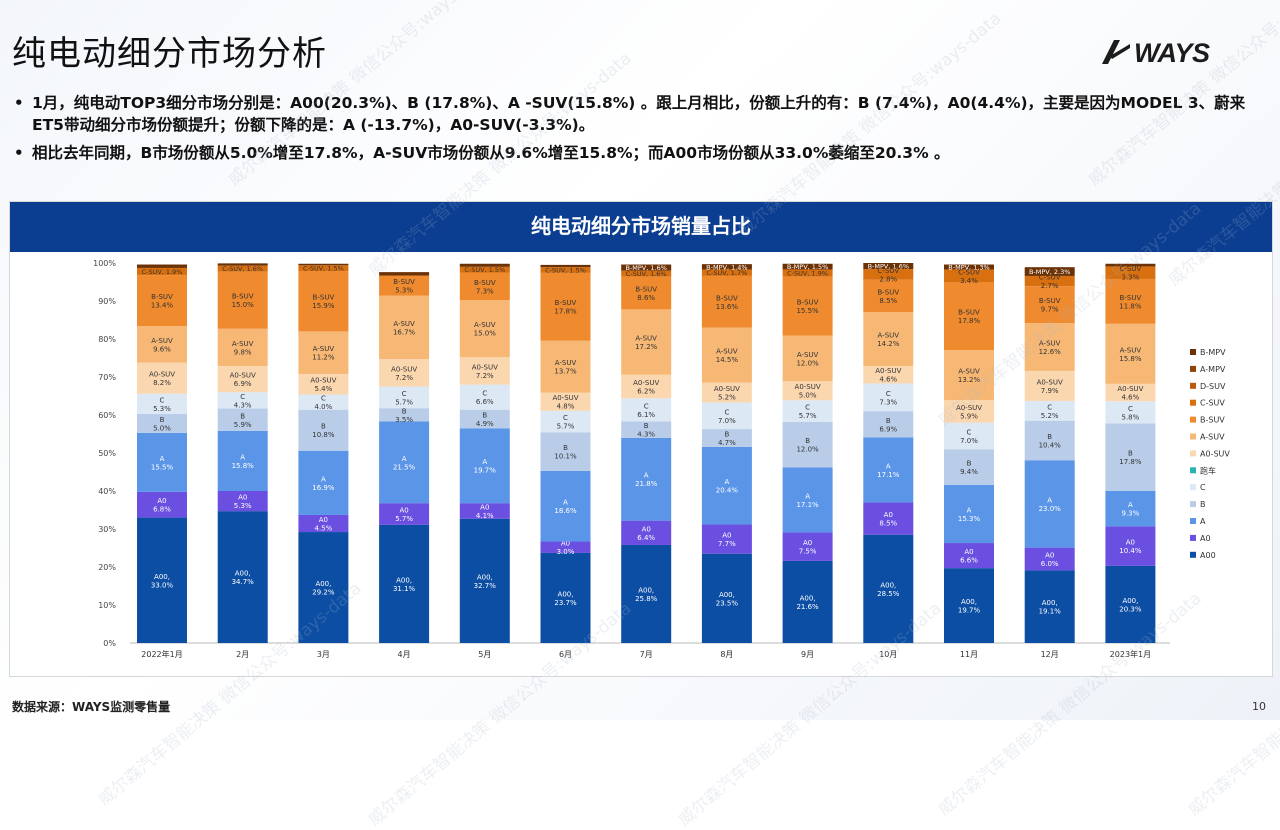 The width and height of the screenshot is (1280, 830). I want to click on y-tick-label: 0%, so click(109, 643).